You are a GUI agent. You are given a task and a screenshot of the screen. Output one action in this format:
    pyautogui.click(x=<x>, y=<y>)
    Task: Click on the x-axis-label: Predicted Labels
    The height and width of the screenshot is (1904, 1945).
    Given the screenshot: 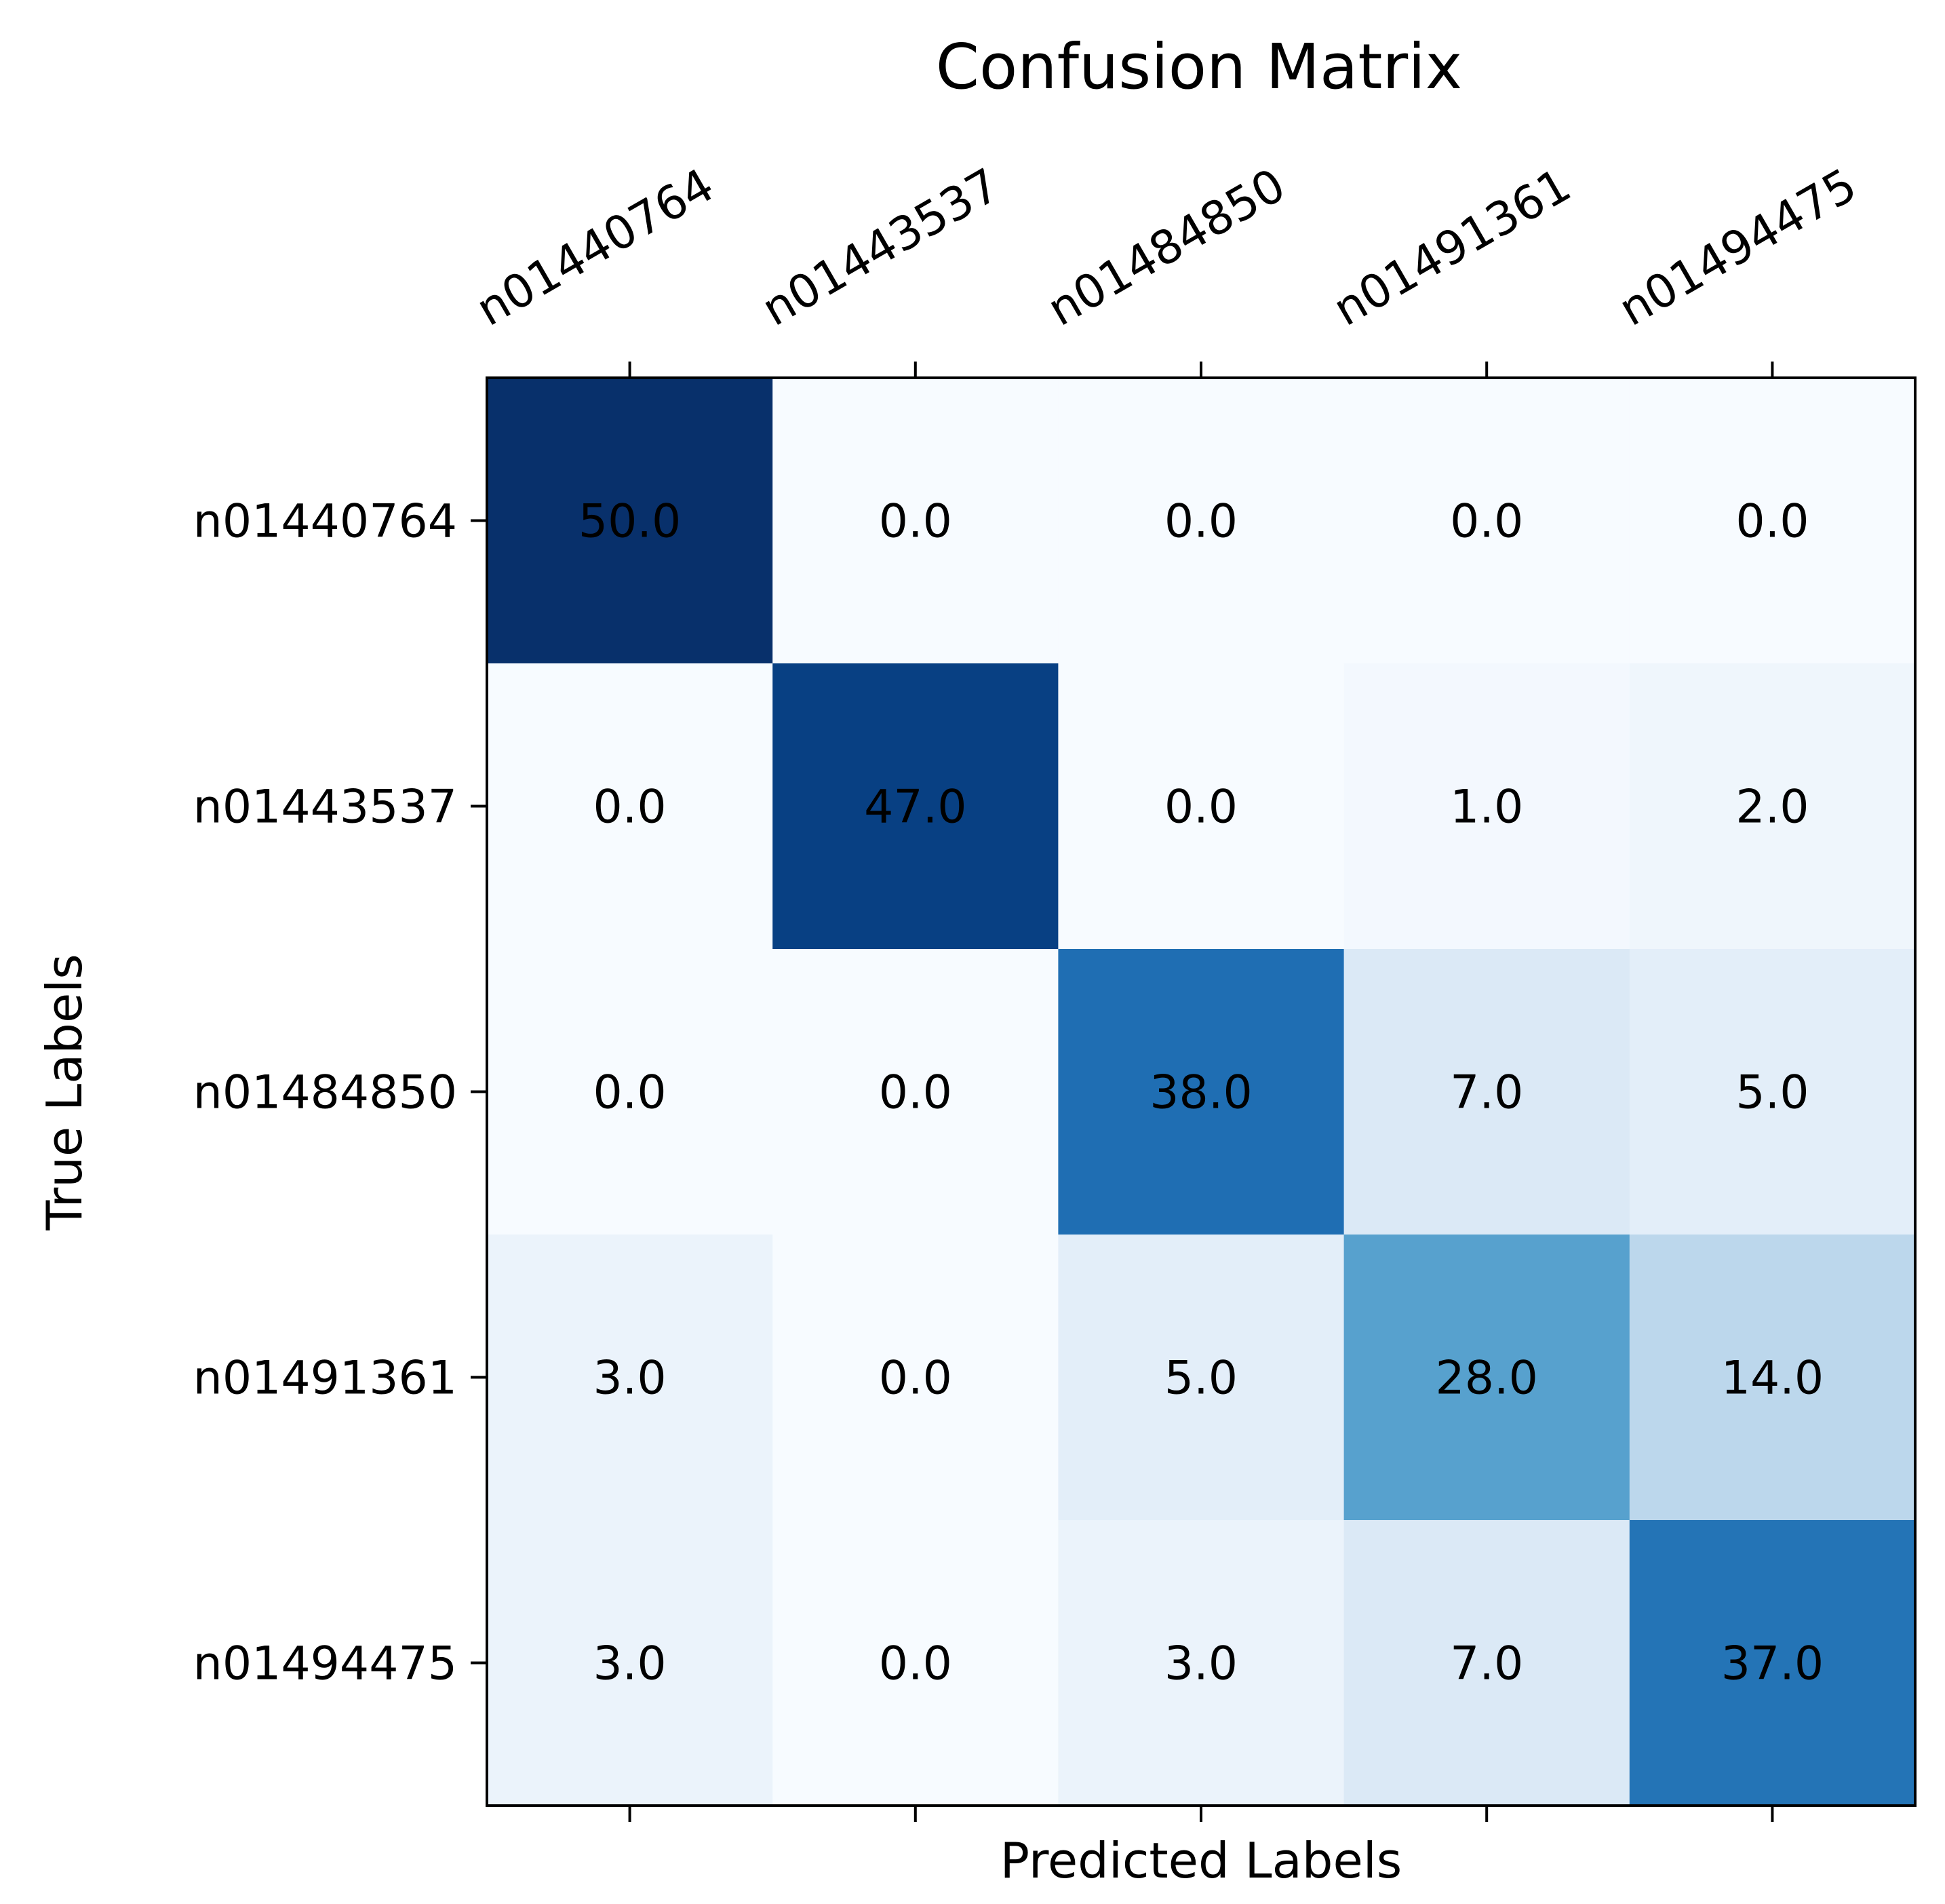 What is the action you would take?
    pyautogui.click(x=1201, y=1861)
    